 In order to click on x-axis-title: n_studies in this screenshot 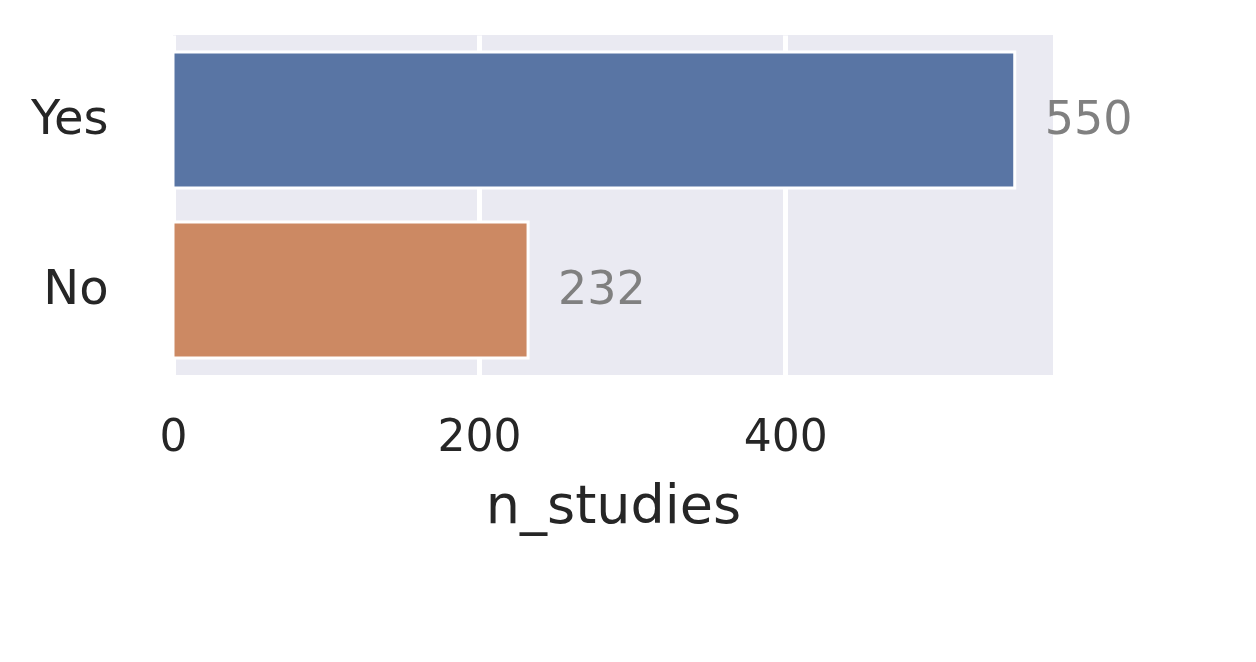, I will do `click(613, 504)`.